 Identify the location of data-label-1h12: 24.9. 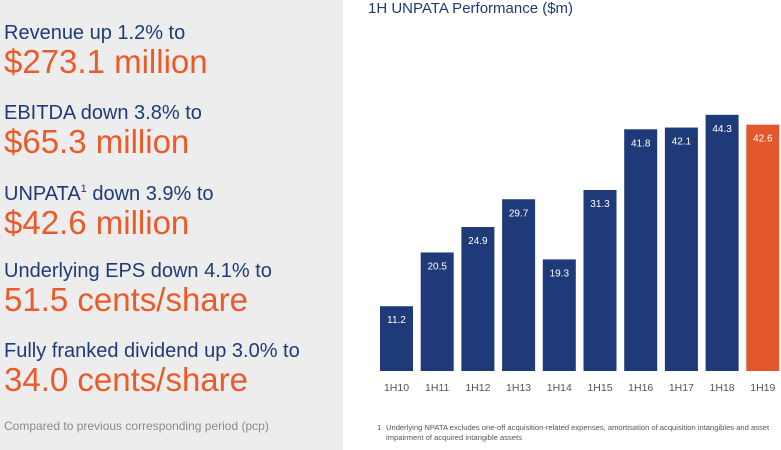
(478, 241).